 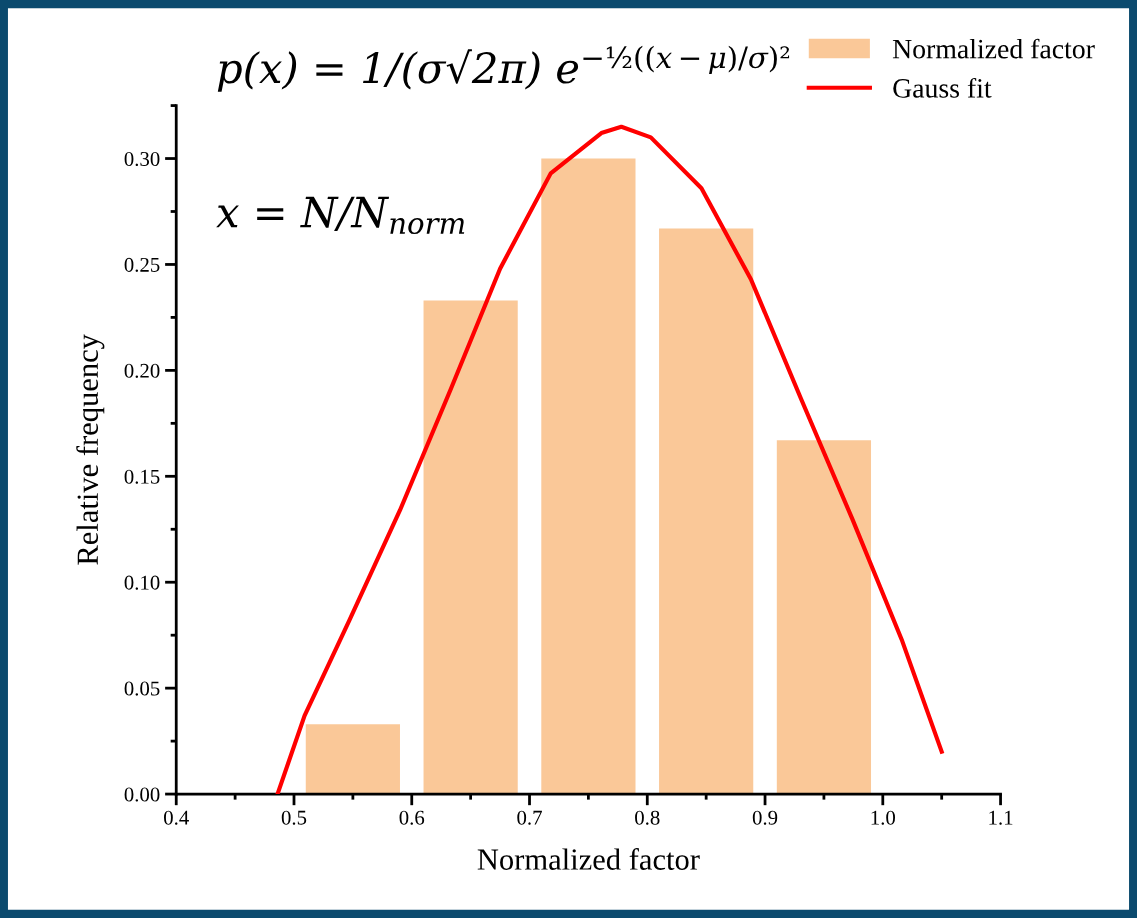 What do you see at coordinates (588, 859) in the screenshot?
I see `x-axis-title: Normalized factor` at bounding box center [588, 859].